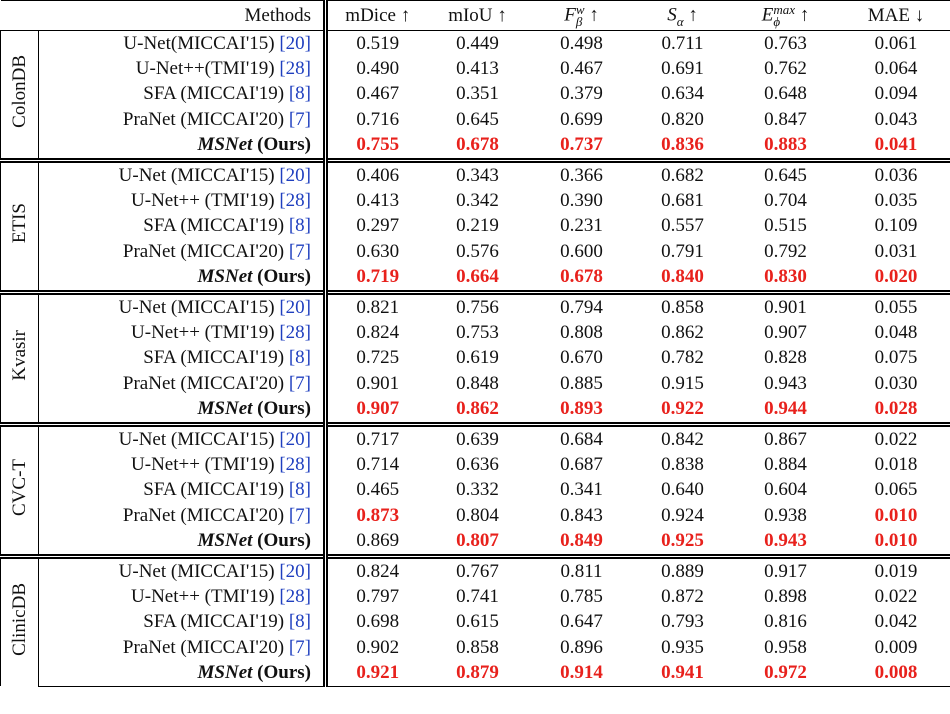 This screenshot has width=950, height=714. I want to click on value-cell: 0.498, so click(581, 43).